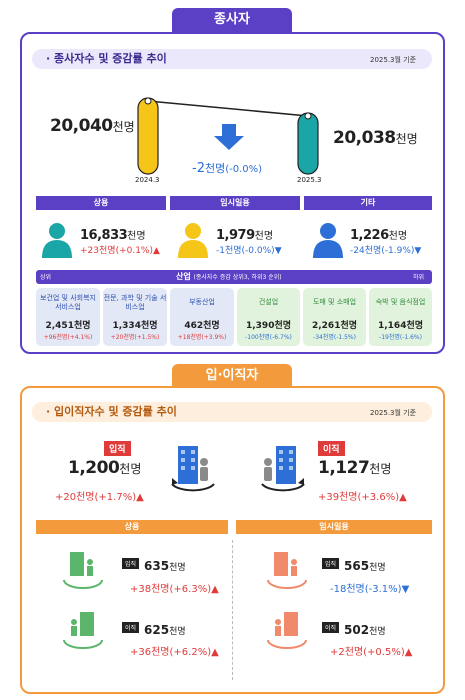 The height and width of the screenshot is (700, 465). I want to click on separation-total-unit: 천명, so click(380, 469).